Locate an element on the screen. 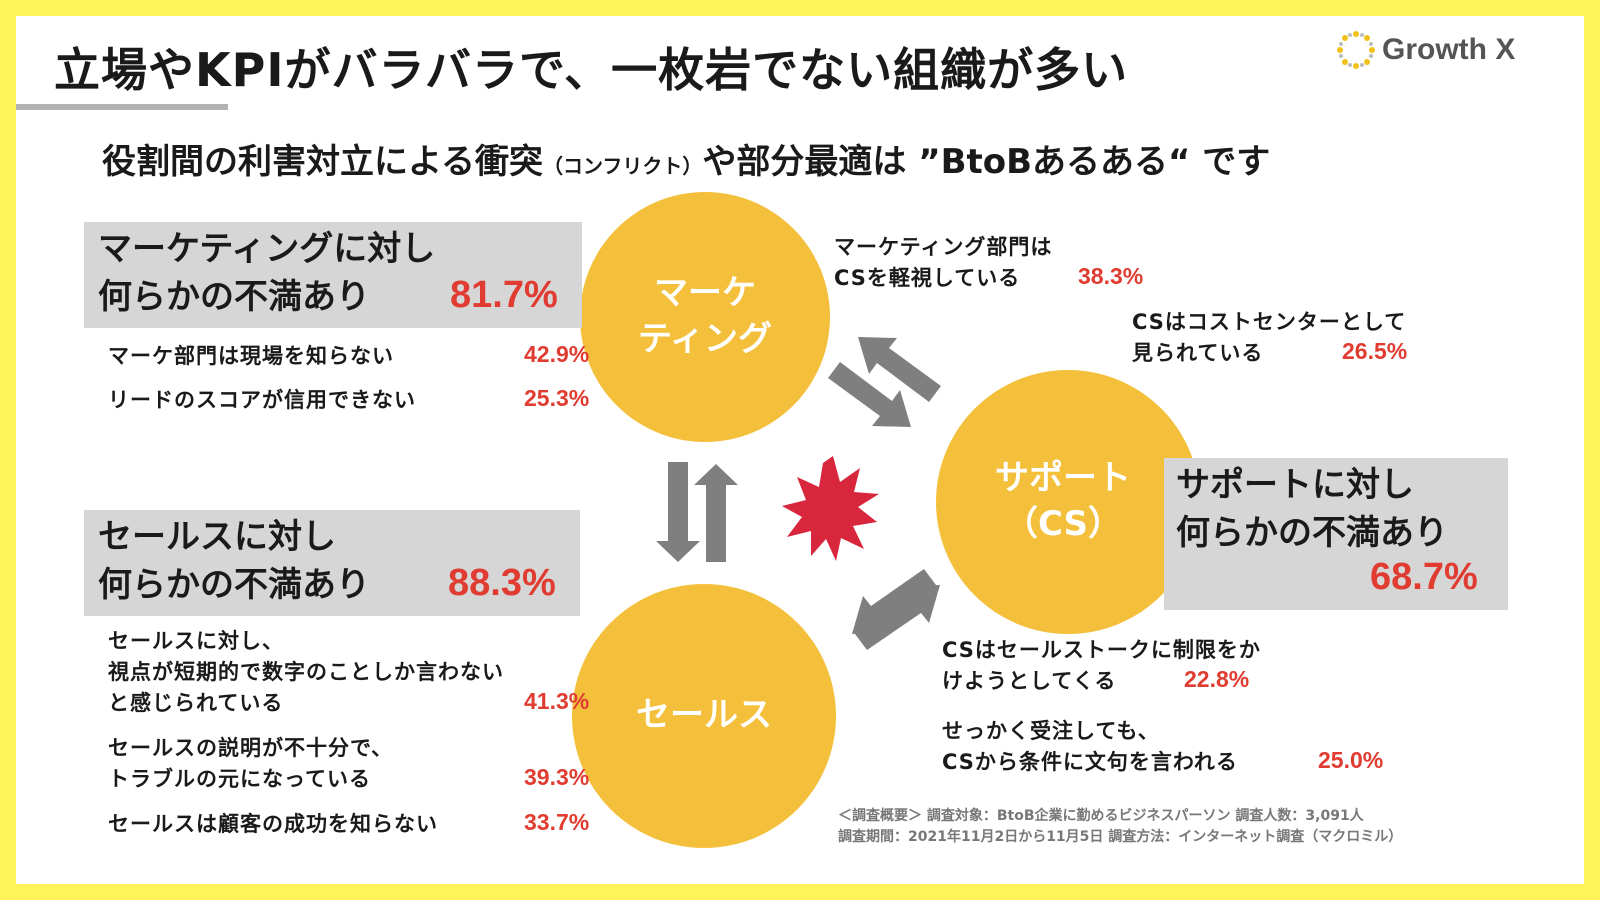 The image size is (1600, 900). growthx-logo: Growth X is located at coordinates (1425, 50).